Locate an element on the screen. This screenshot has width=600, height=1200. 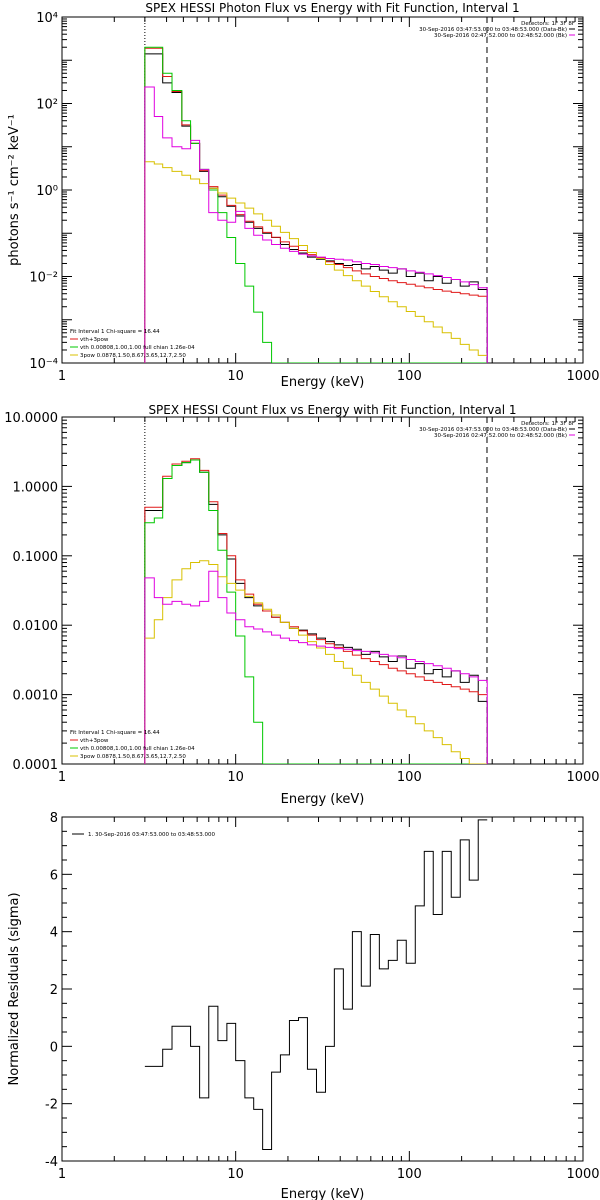
y-tick-label: 8 is located at coordinates (54, 818).